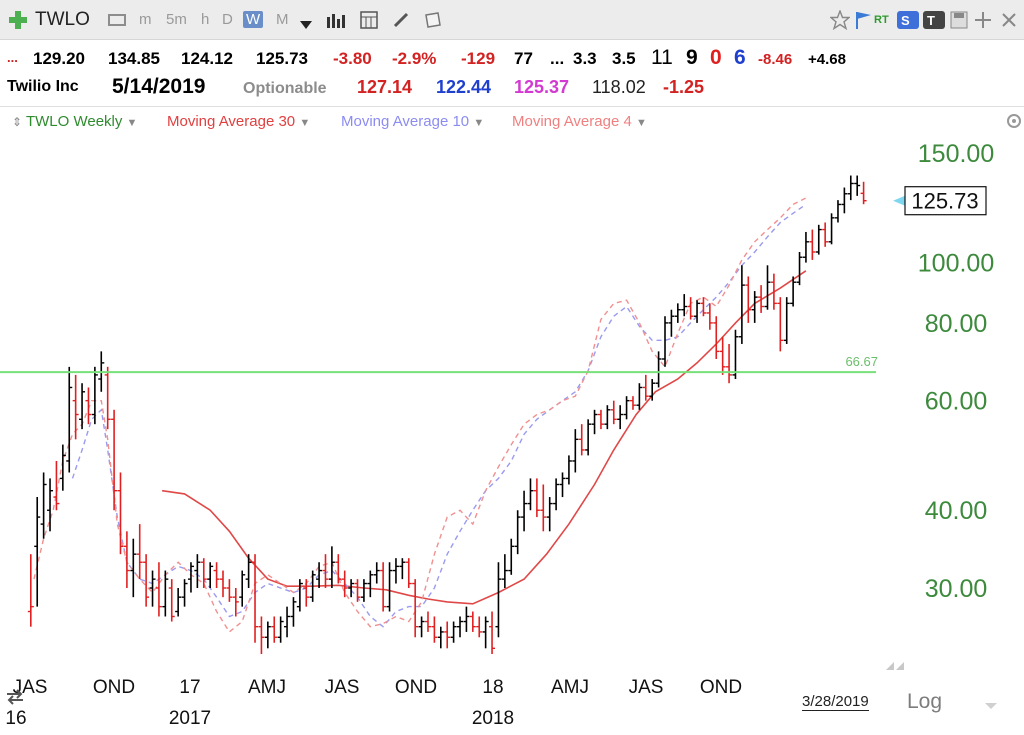 This screenshot has height=735, width=1024. Describe the element at coordinates (478, 58) in the screenshot. I see `quote-v1: -129` at that location.